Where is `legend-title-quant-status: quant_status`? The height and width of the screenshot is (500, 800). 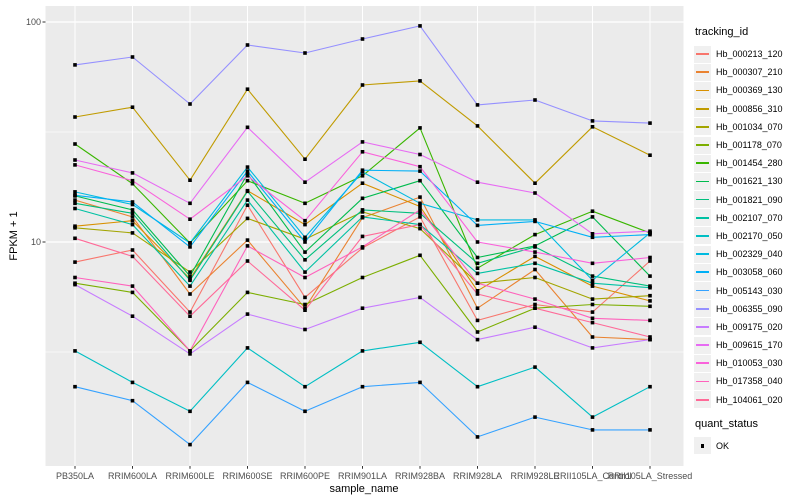 legend-title-quant-status: quant_status is located at coordinates (726, 423).